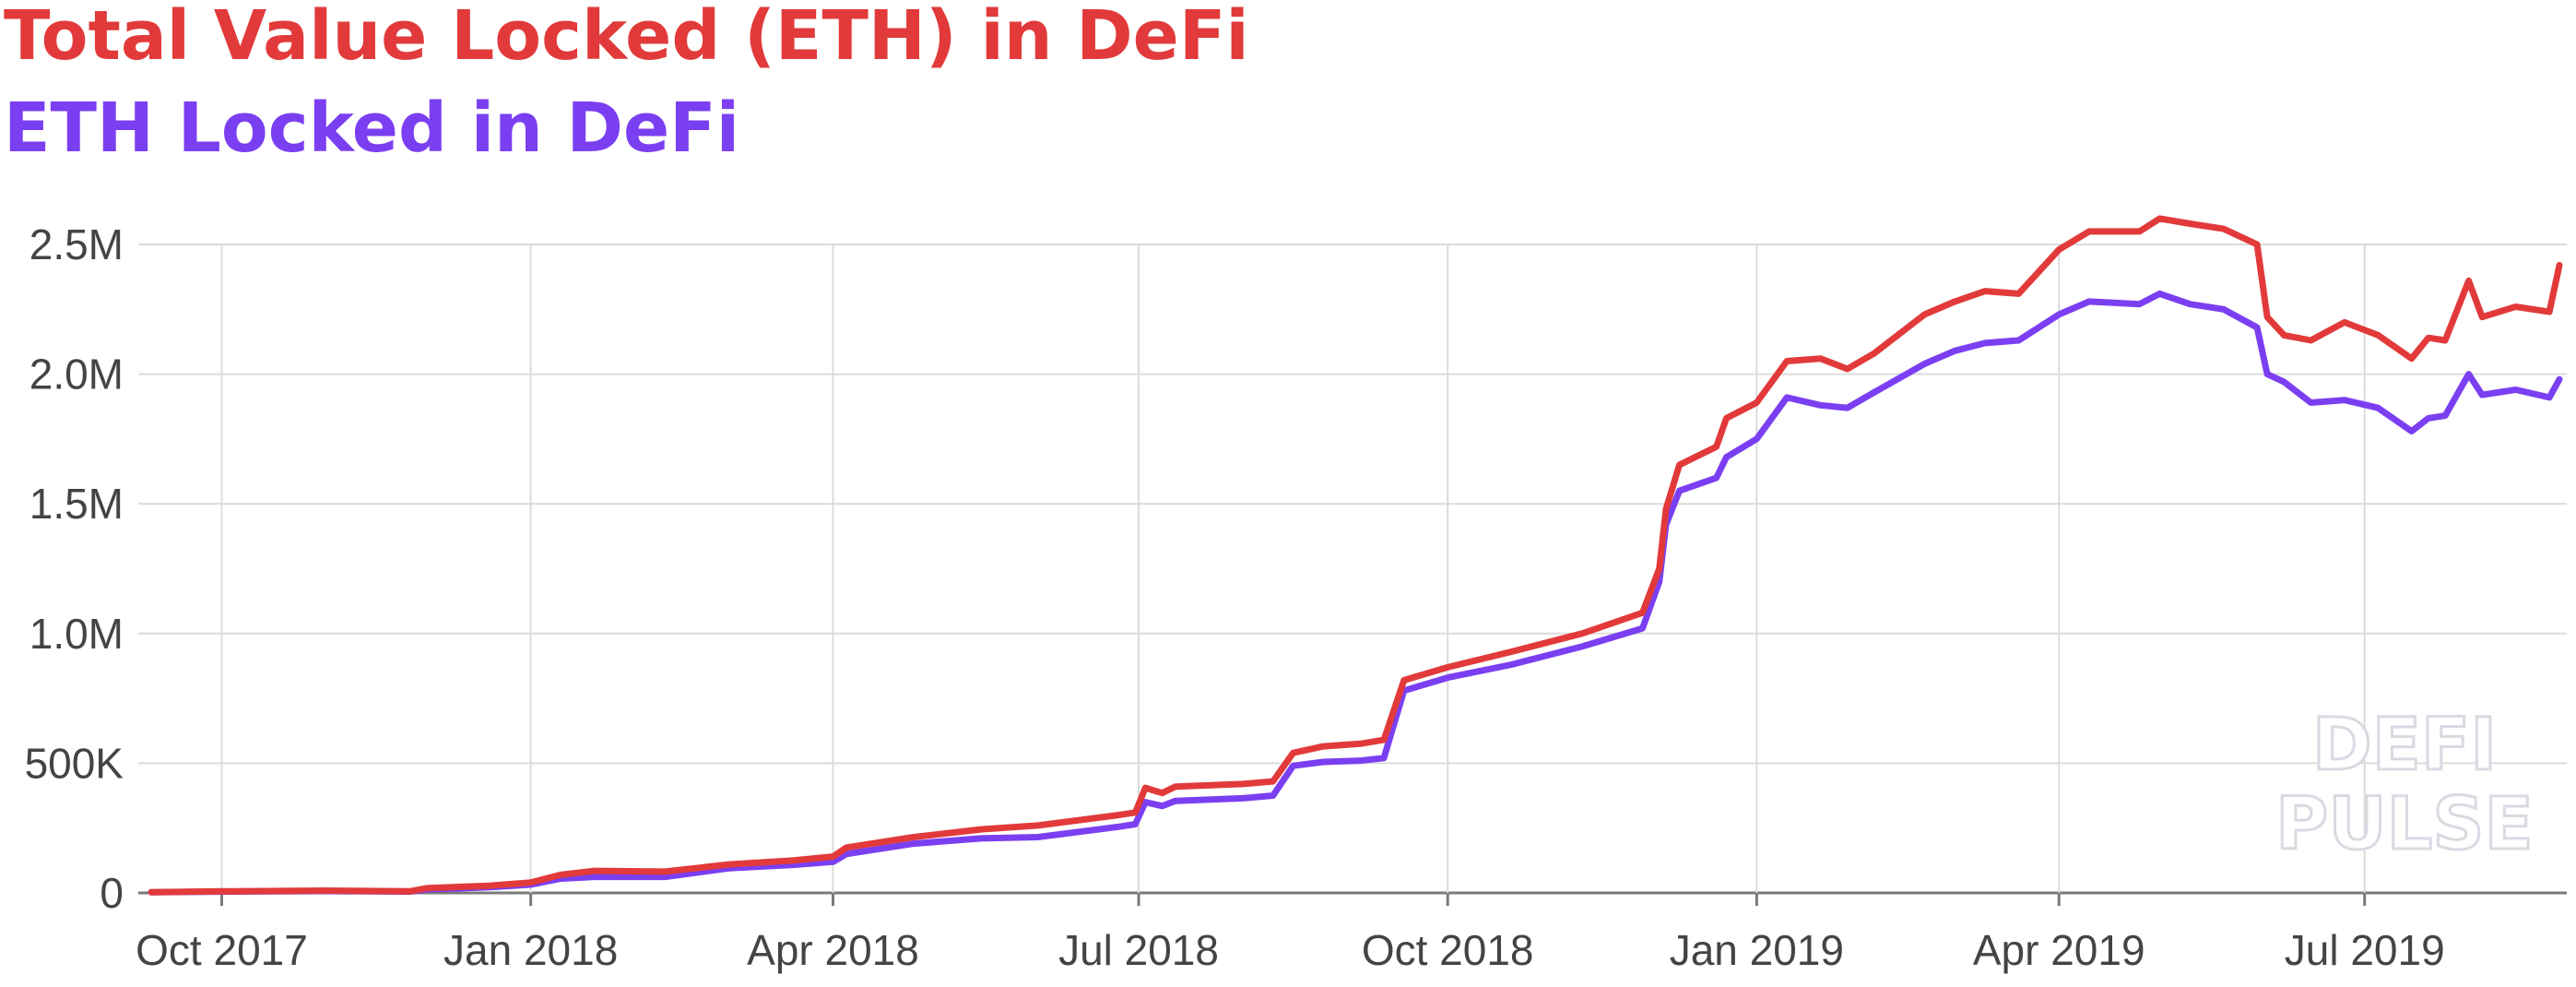  I want to click on y-tick-label: 1.0M, so click(77, 634).